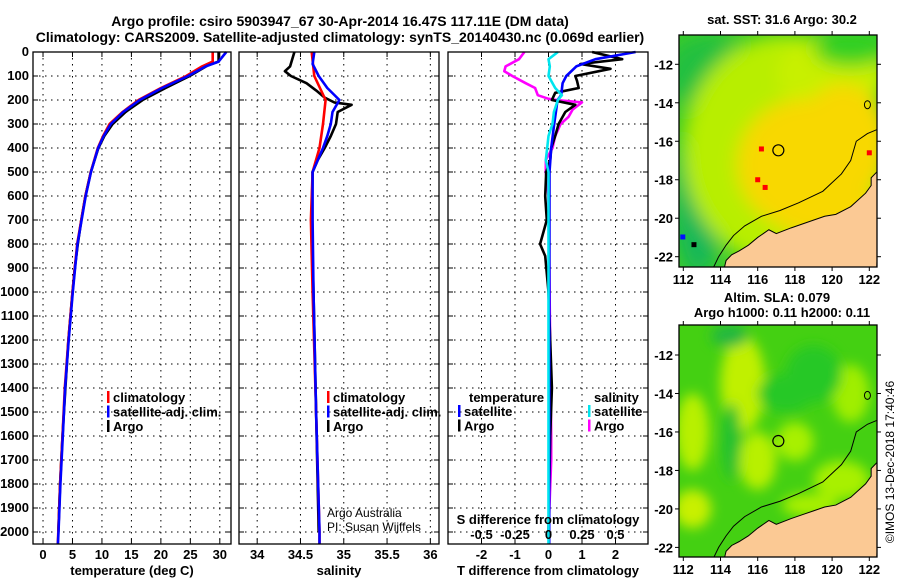 This screenshot has width=900, height=585. Describe the element at coordinates (777, 297) in the screenshot. I see `sla-map-title-1: Altim. SLA: 0.079` at that location.